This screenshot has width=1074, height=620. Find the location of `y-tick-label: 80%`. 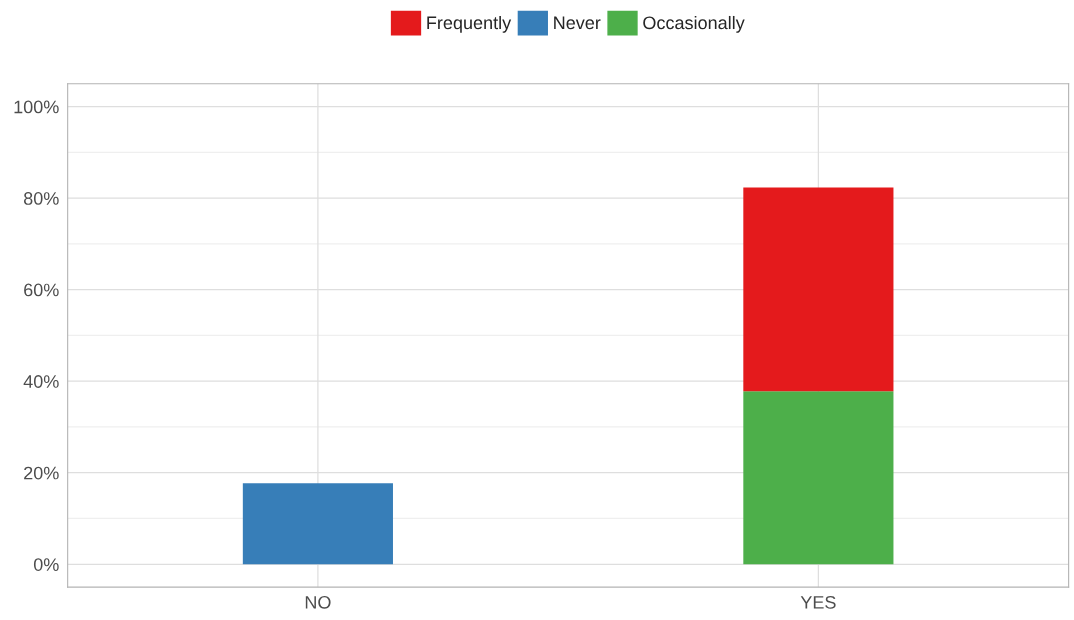

y-tick-label: 80% is located at coordinates (41, 198).